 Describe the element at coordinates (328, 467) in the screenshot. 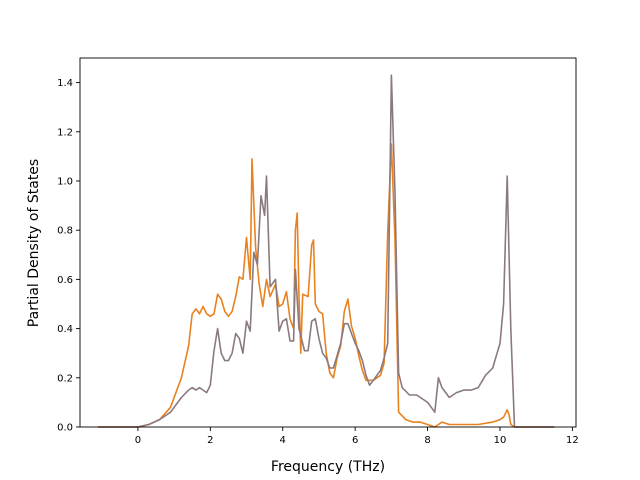

I see `x-axis-label: Frequency (THz)` at that location.